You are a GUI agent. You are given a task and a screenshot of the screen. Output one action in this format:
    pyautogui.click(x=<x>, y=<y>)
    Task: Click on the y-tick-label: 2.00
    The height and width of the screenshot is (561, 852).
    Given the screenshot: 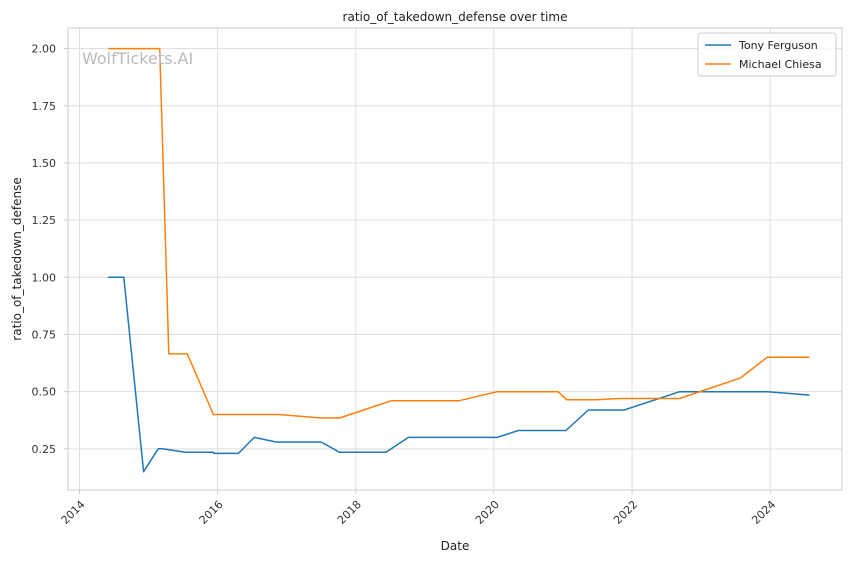 What is the action you would take?
    pyautogui.click(x=44, y=49)
    